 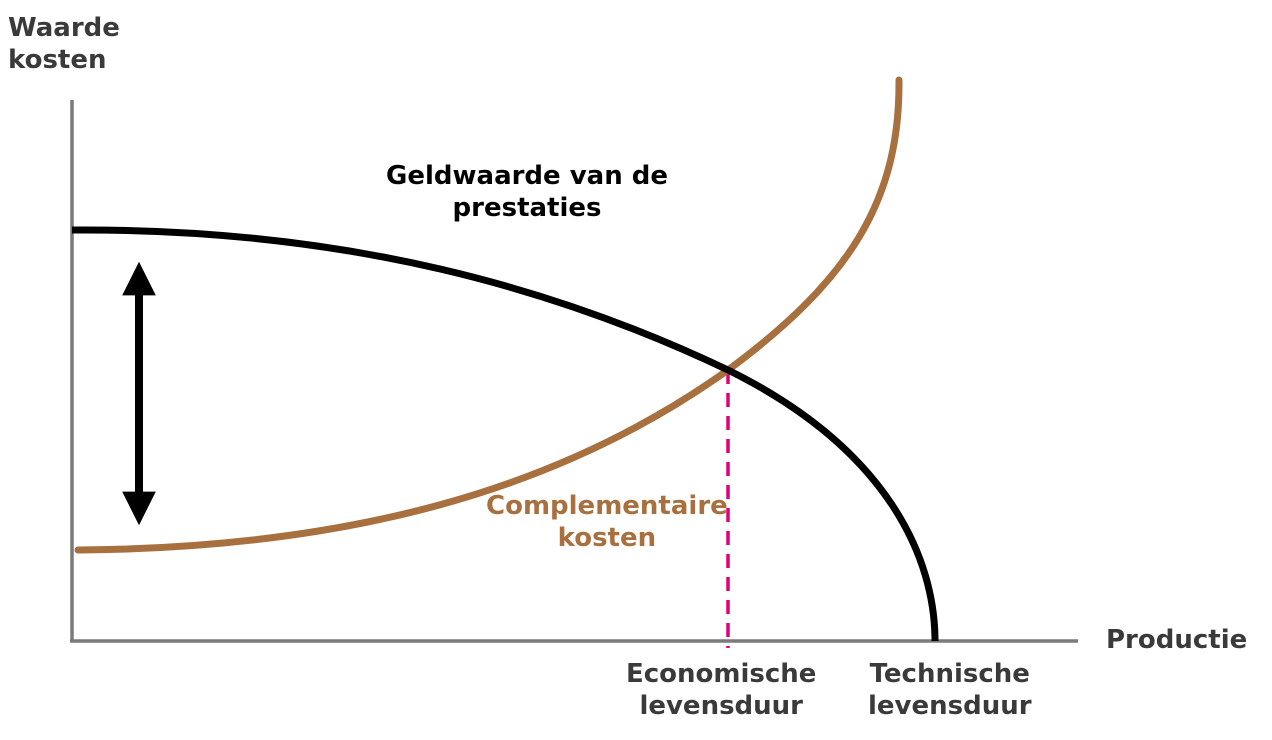 What do you see at coordinates (527, 176) in the screenshot?
I see `performance-value-label-line1: Geldwaarde van de` at bounding box center [527, 176].